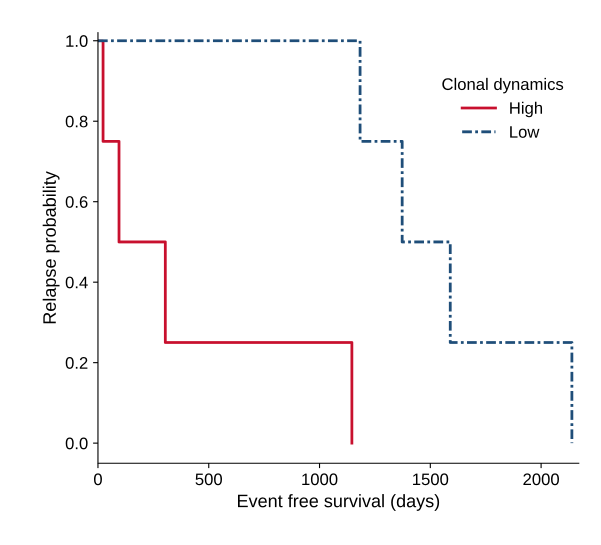 This screenshot has height=545, width=601. Describe the element at coordinates (541, 479) in the screenshot. I see `x-tick-label: 2000` at that location.